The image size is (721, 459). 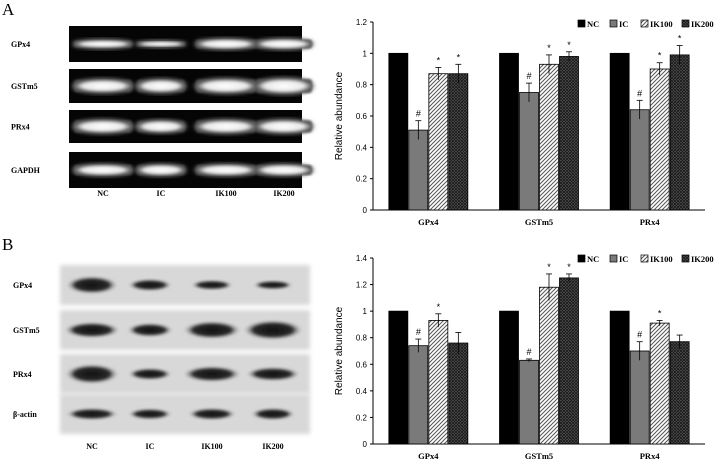 I want to click on blot-b-row: GSTm5, so click(x=161, y=330).